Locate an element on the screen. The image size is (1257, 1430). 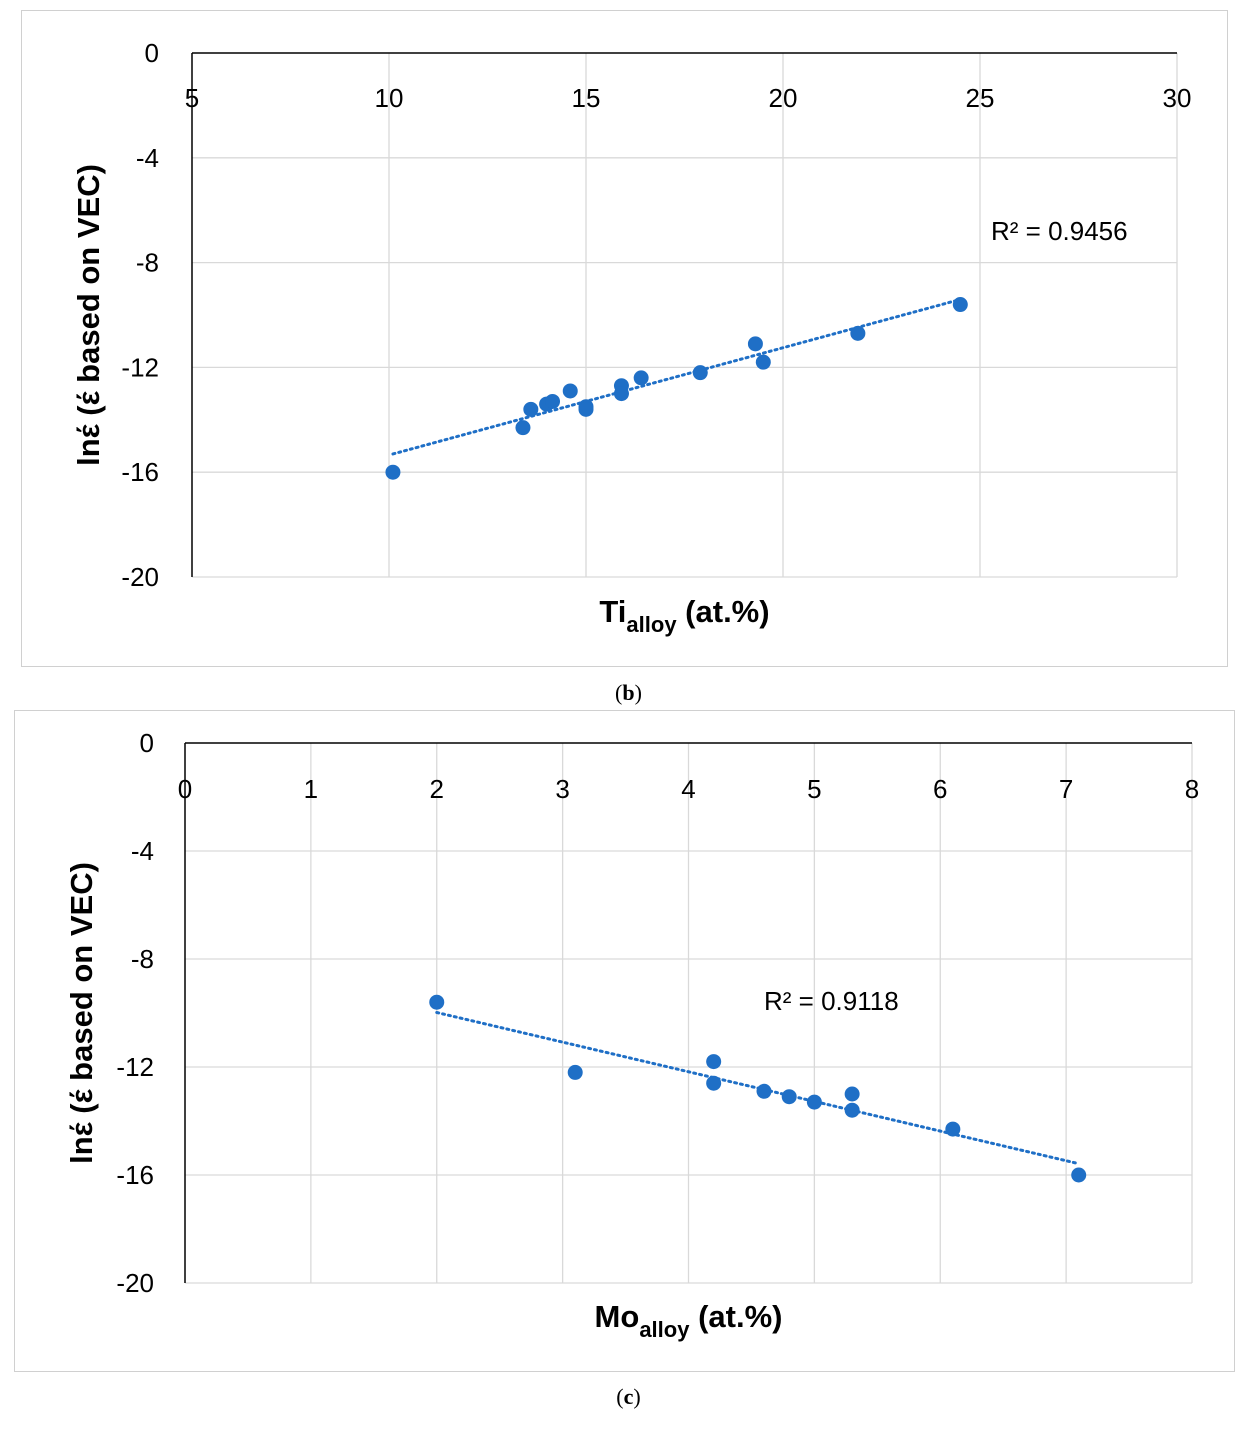
x-tick-label: 3 is located at coordinates (562, 789).